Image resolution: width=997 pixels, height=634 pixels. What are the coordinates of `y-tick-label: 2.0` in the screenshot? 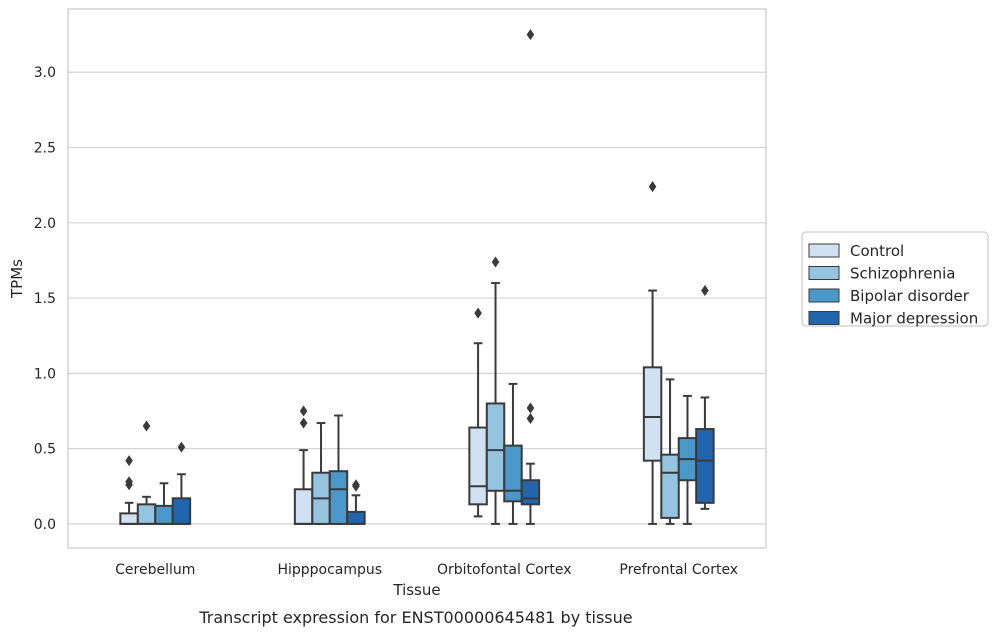 It's located at (45, 224).